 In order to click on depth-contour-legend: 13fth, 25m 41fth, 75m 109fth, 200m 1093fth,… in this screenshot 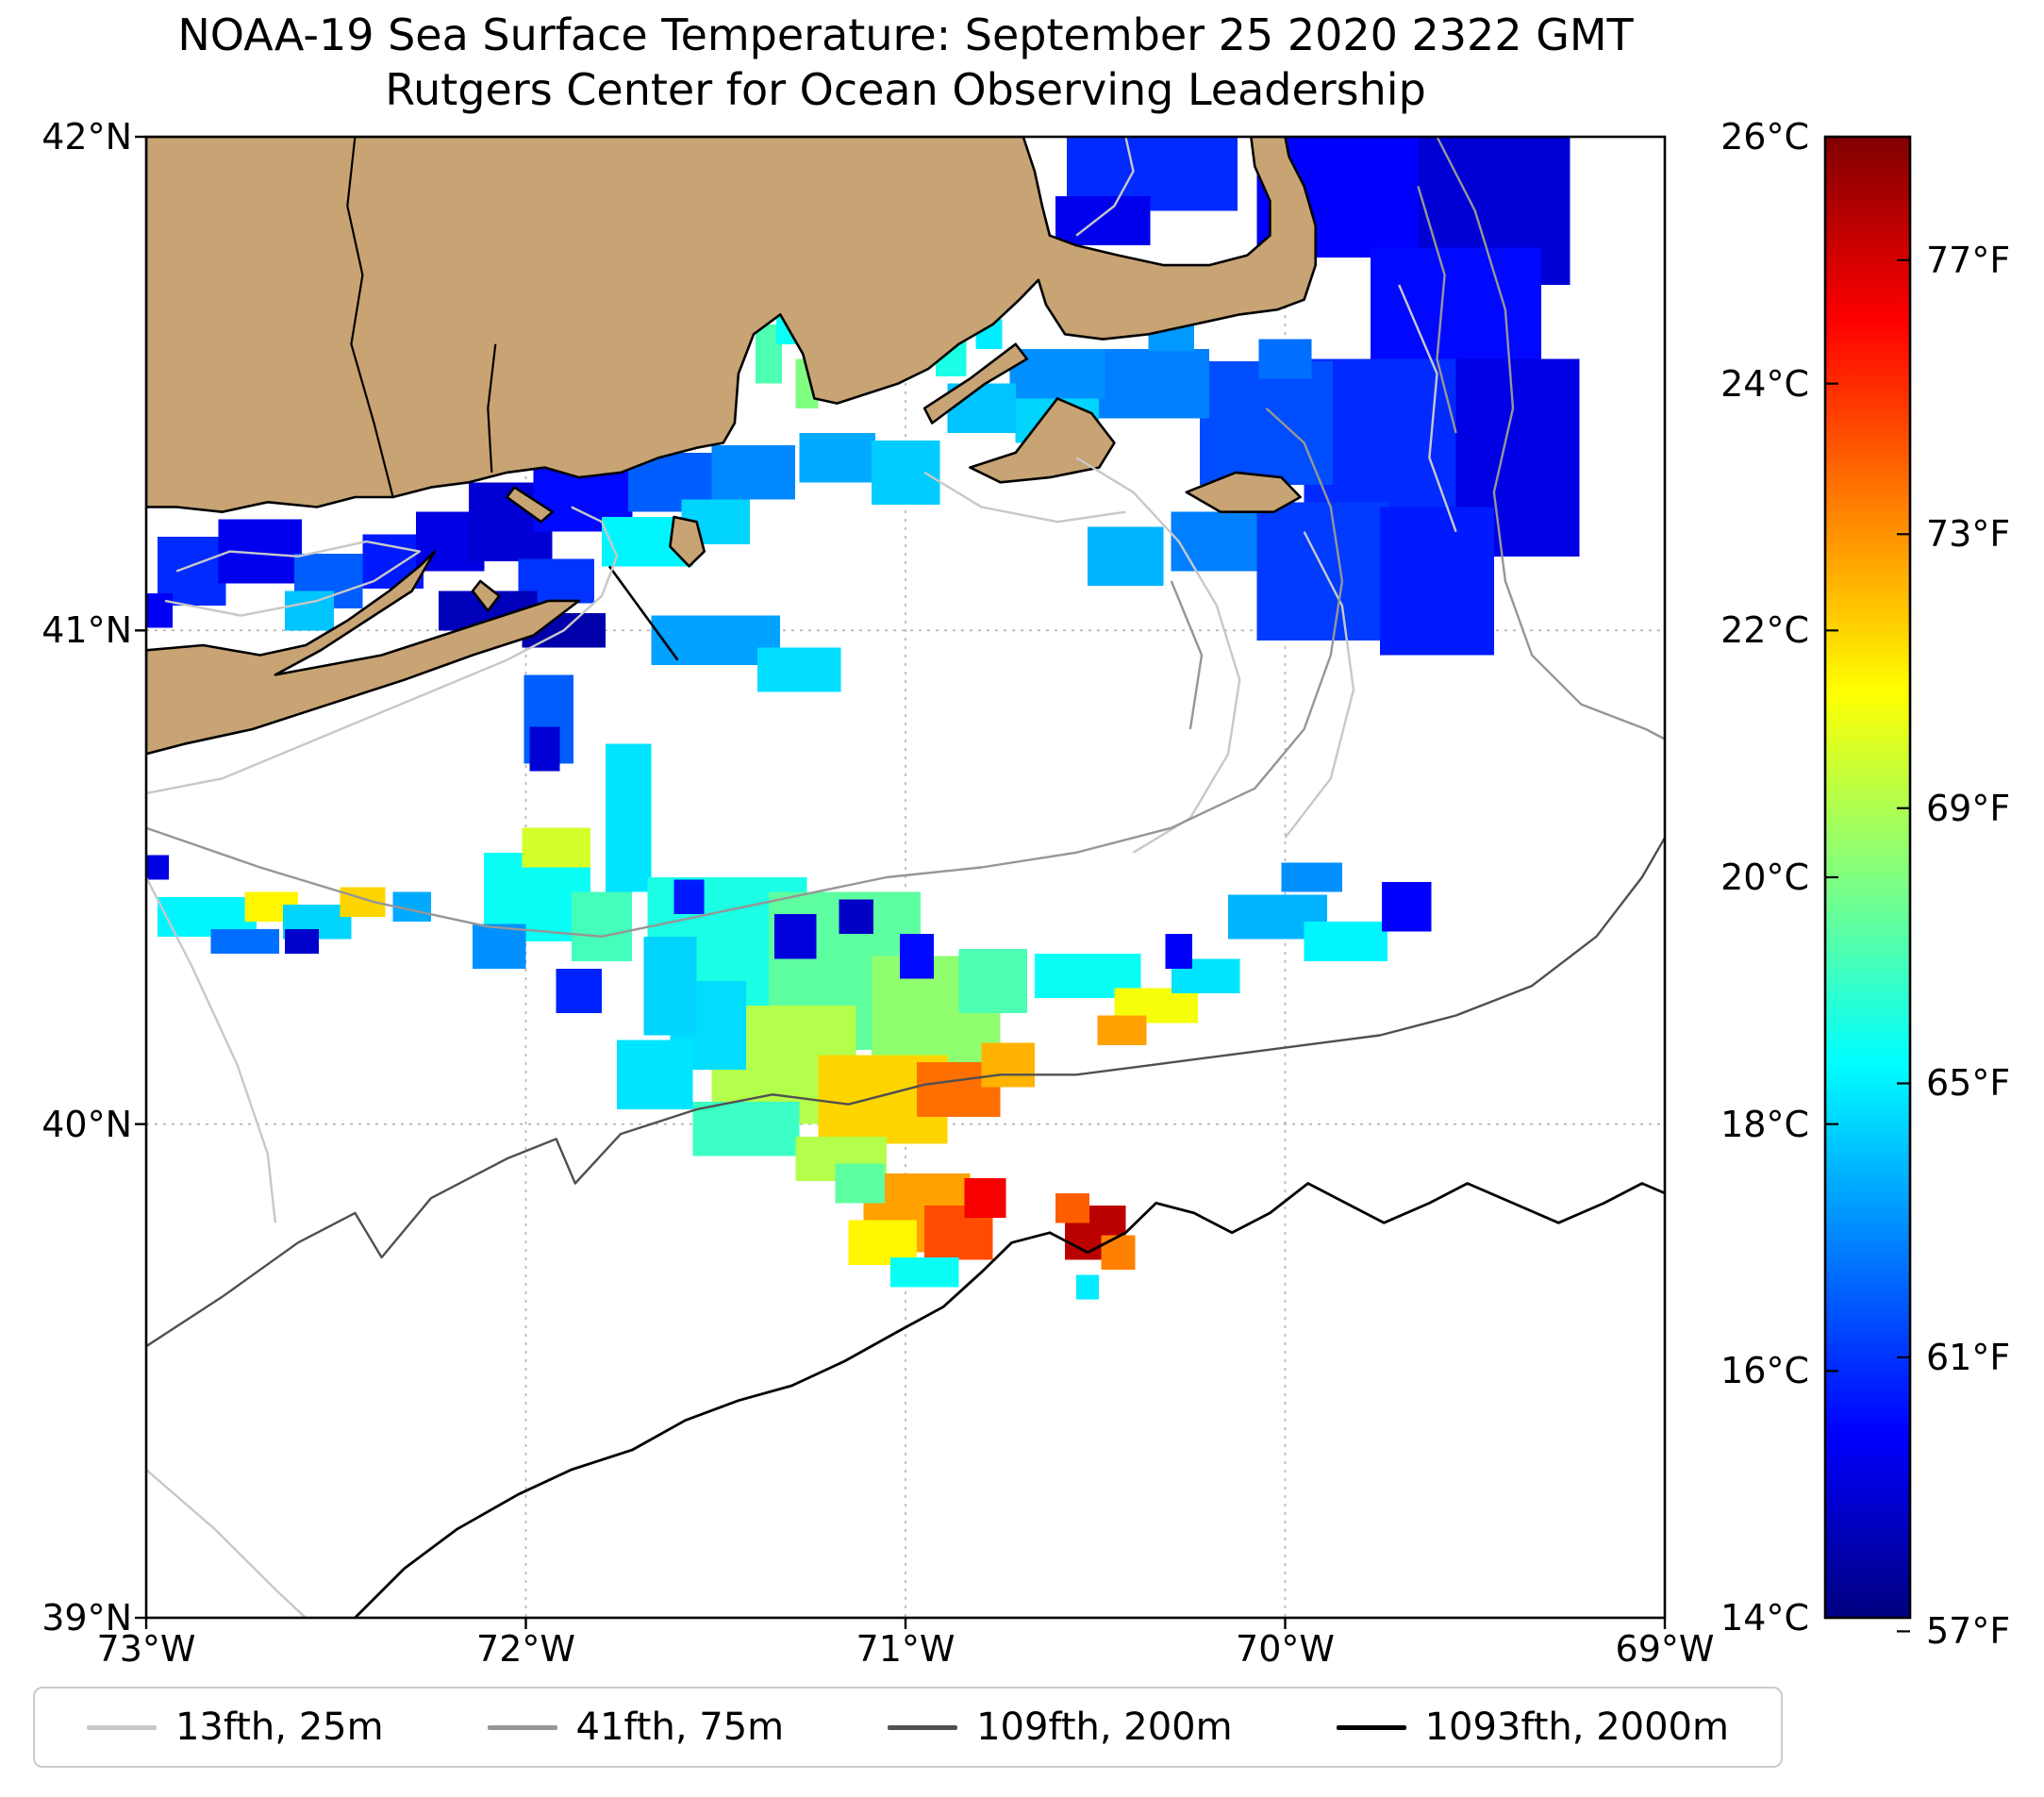, I will do `click(908, 1727)`.